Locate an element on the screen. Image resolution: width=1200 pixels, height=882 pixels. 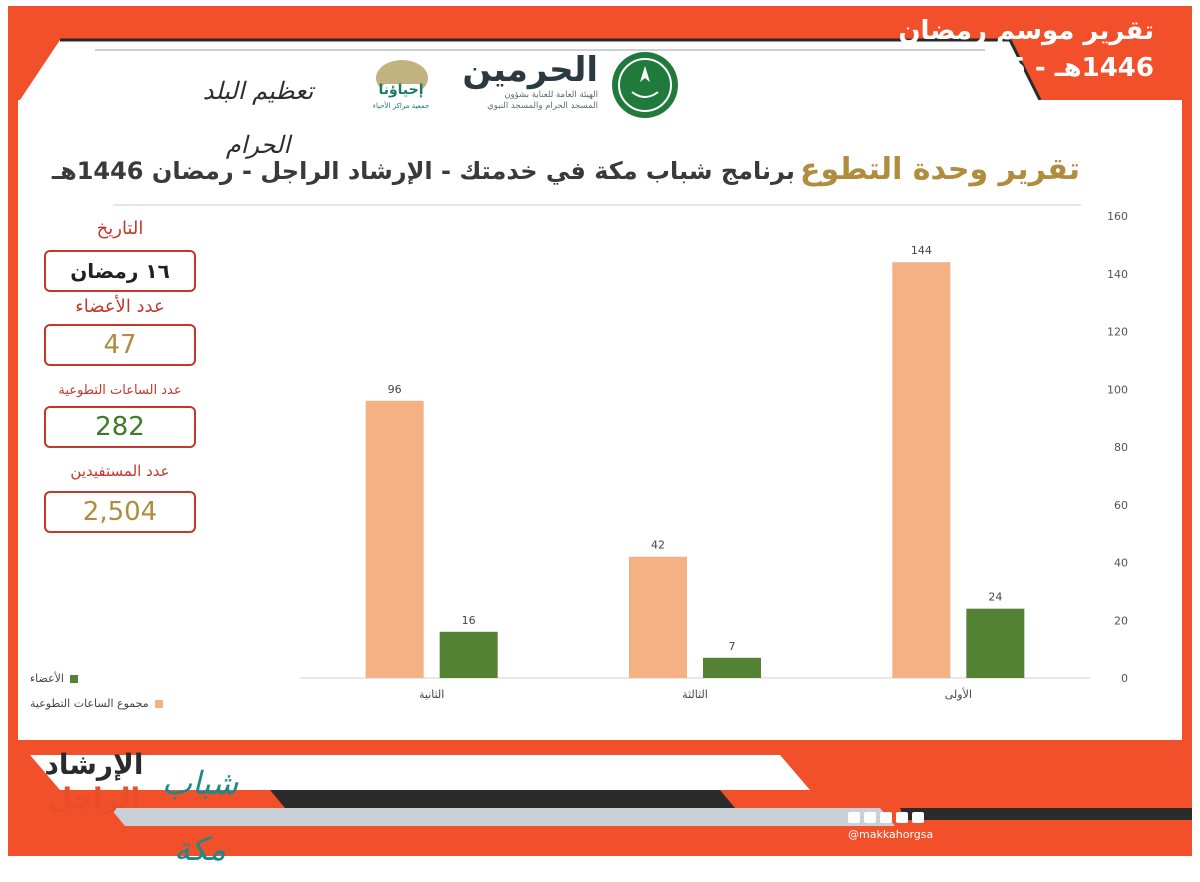
haramain-sub1: الهيئة العامة للعناية بشؤون is located at coordinates (551, 95).